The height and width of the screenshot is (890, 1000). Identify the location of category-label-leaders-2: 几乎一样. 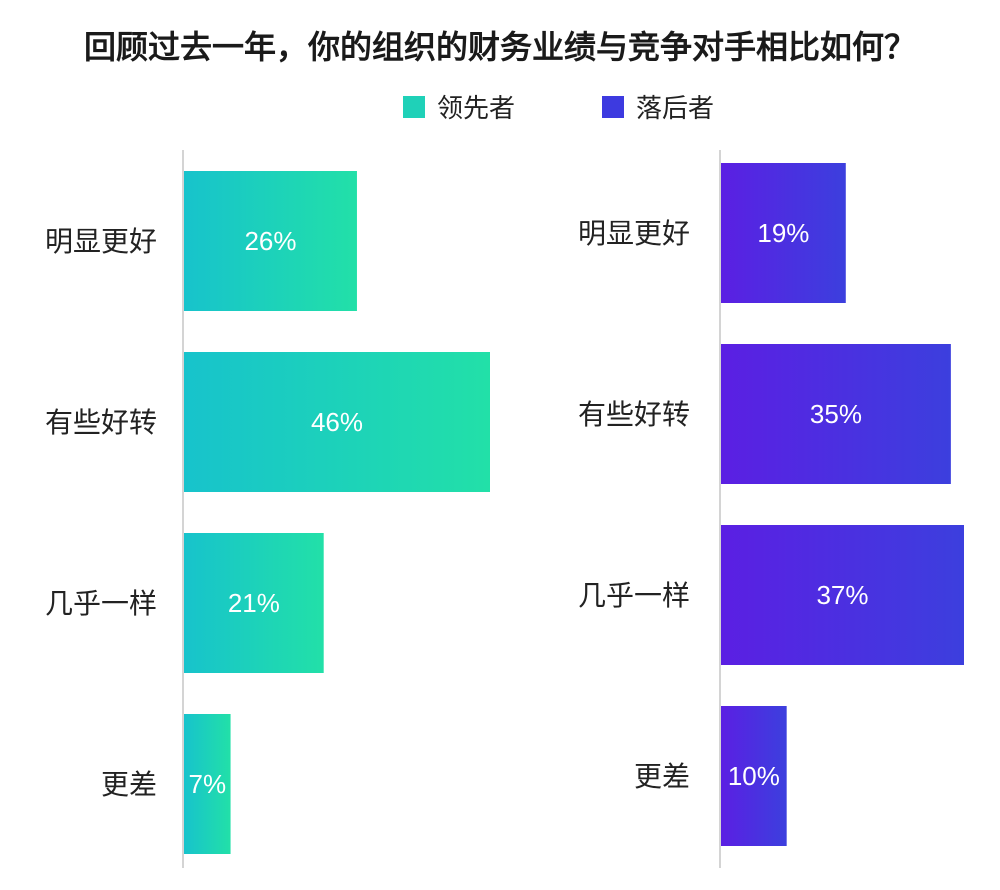
(101, 603).